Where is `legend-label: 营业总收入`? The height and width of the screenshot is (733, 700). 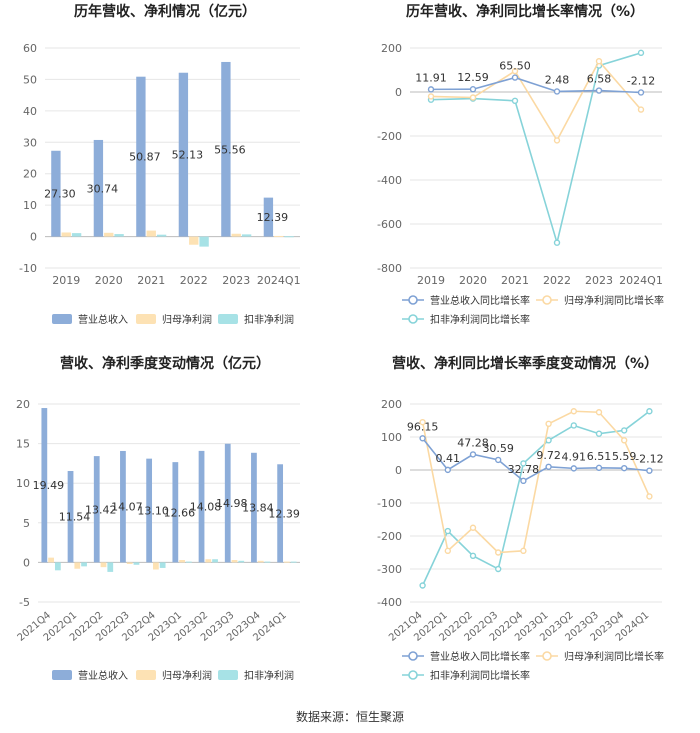 legend-label: 营业总收入 is located at coordinates (103, 319).